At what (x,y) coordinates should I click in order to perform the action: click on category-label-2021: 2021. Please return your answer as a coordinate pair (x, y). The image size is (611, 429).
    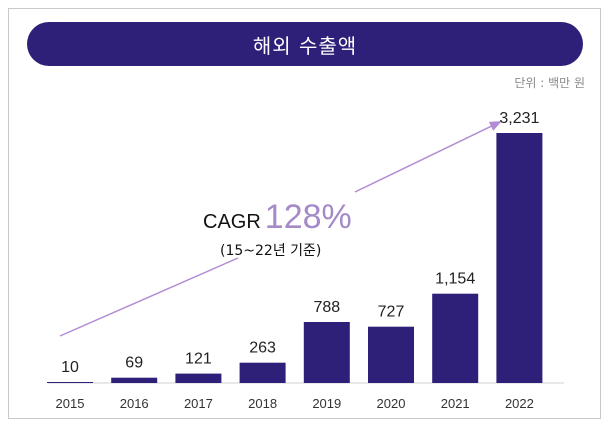
    Looking at the image, I should click on (455, 403).